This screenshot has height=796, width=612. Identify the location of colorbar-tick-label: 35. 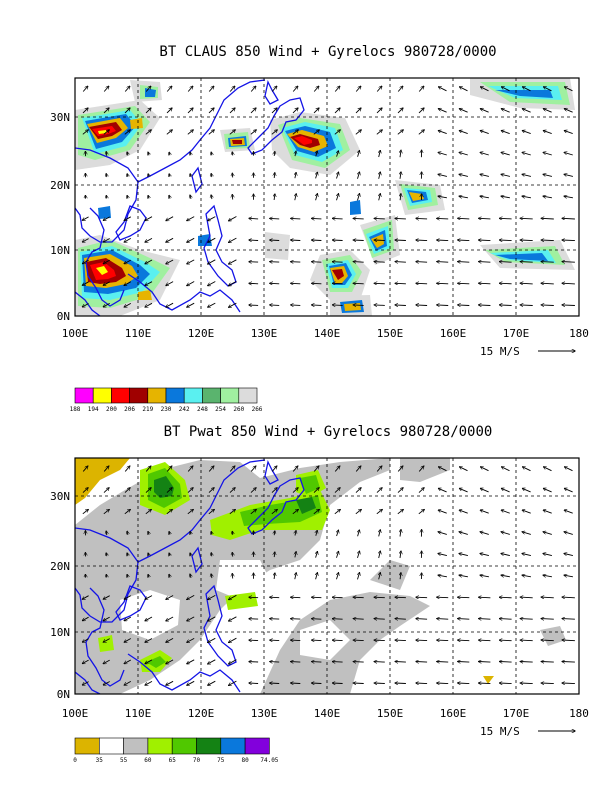
(100, 760).